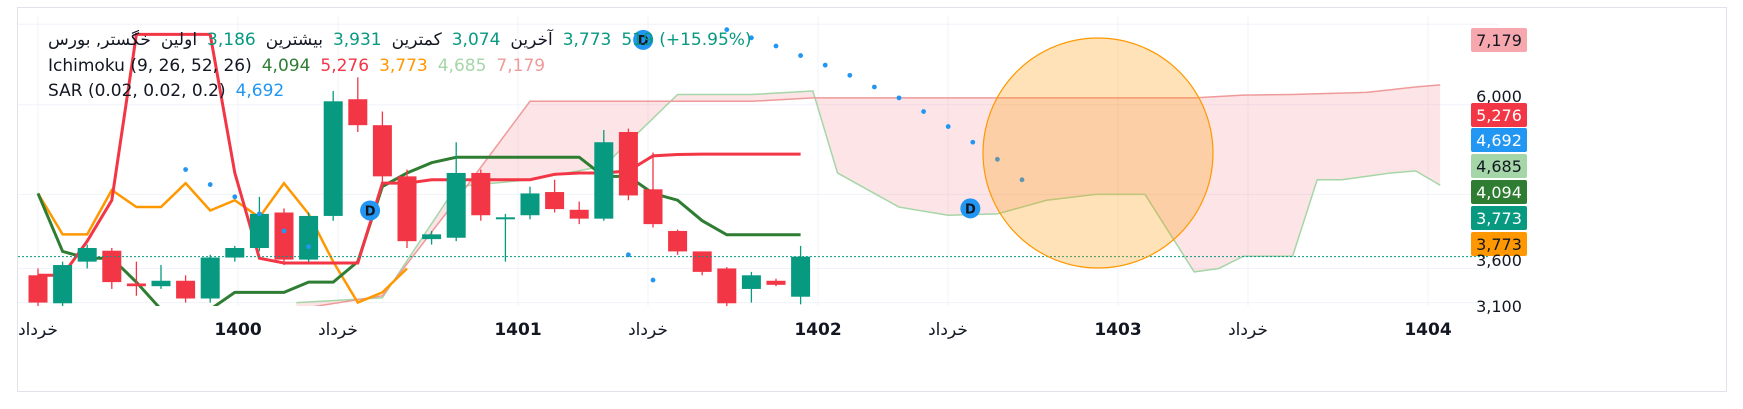  I want to click on price-badge-1: 6,000, so click(1499, 96).